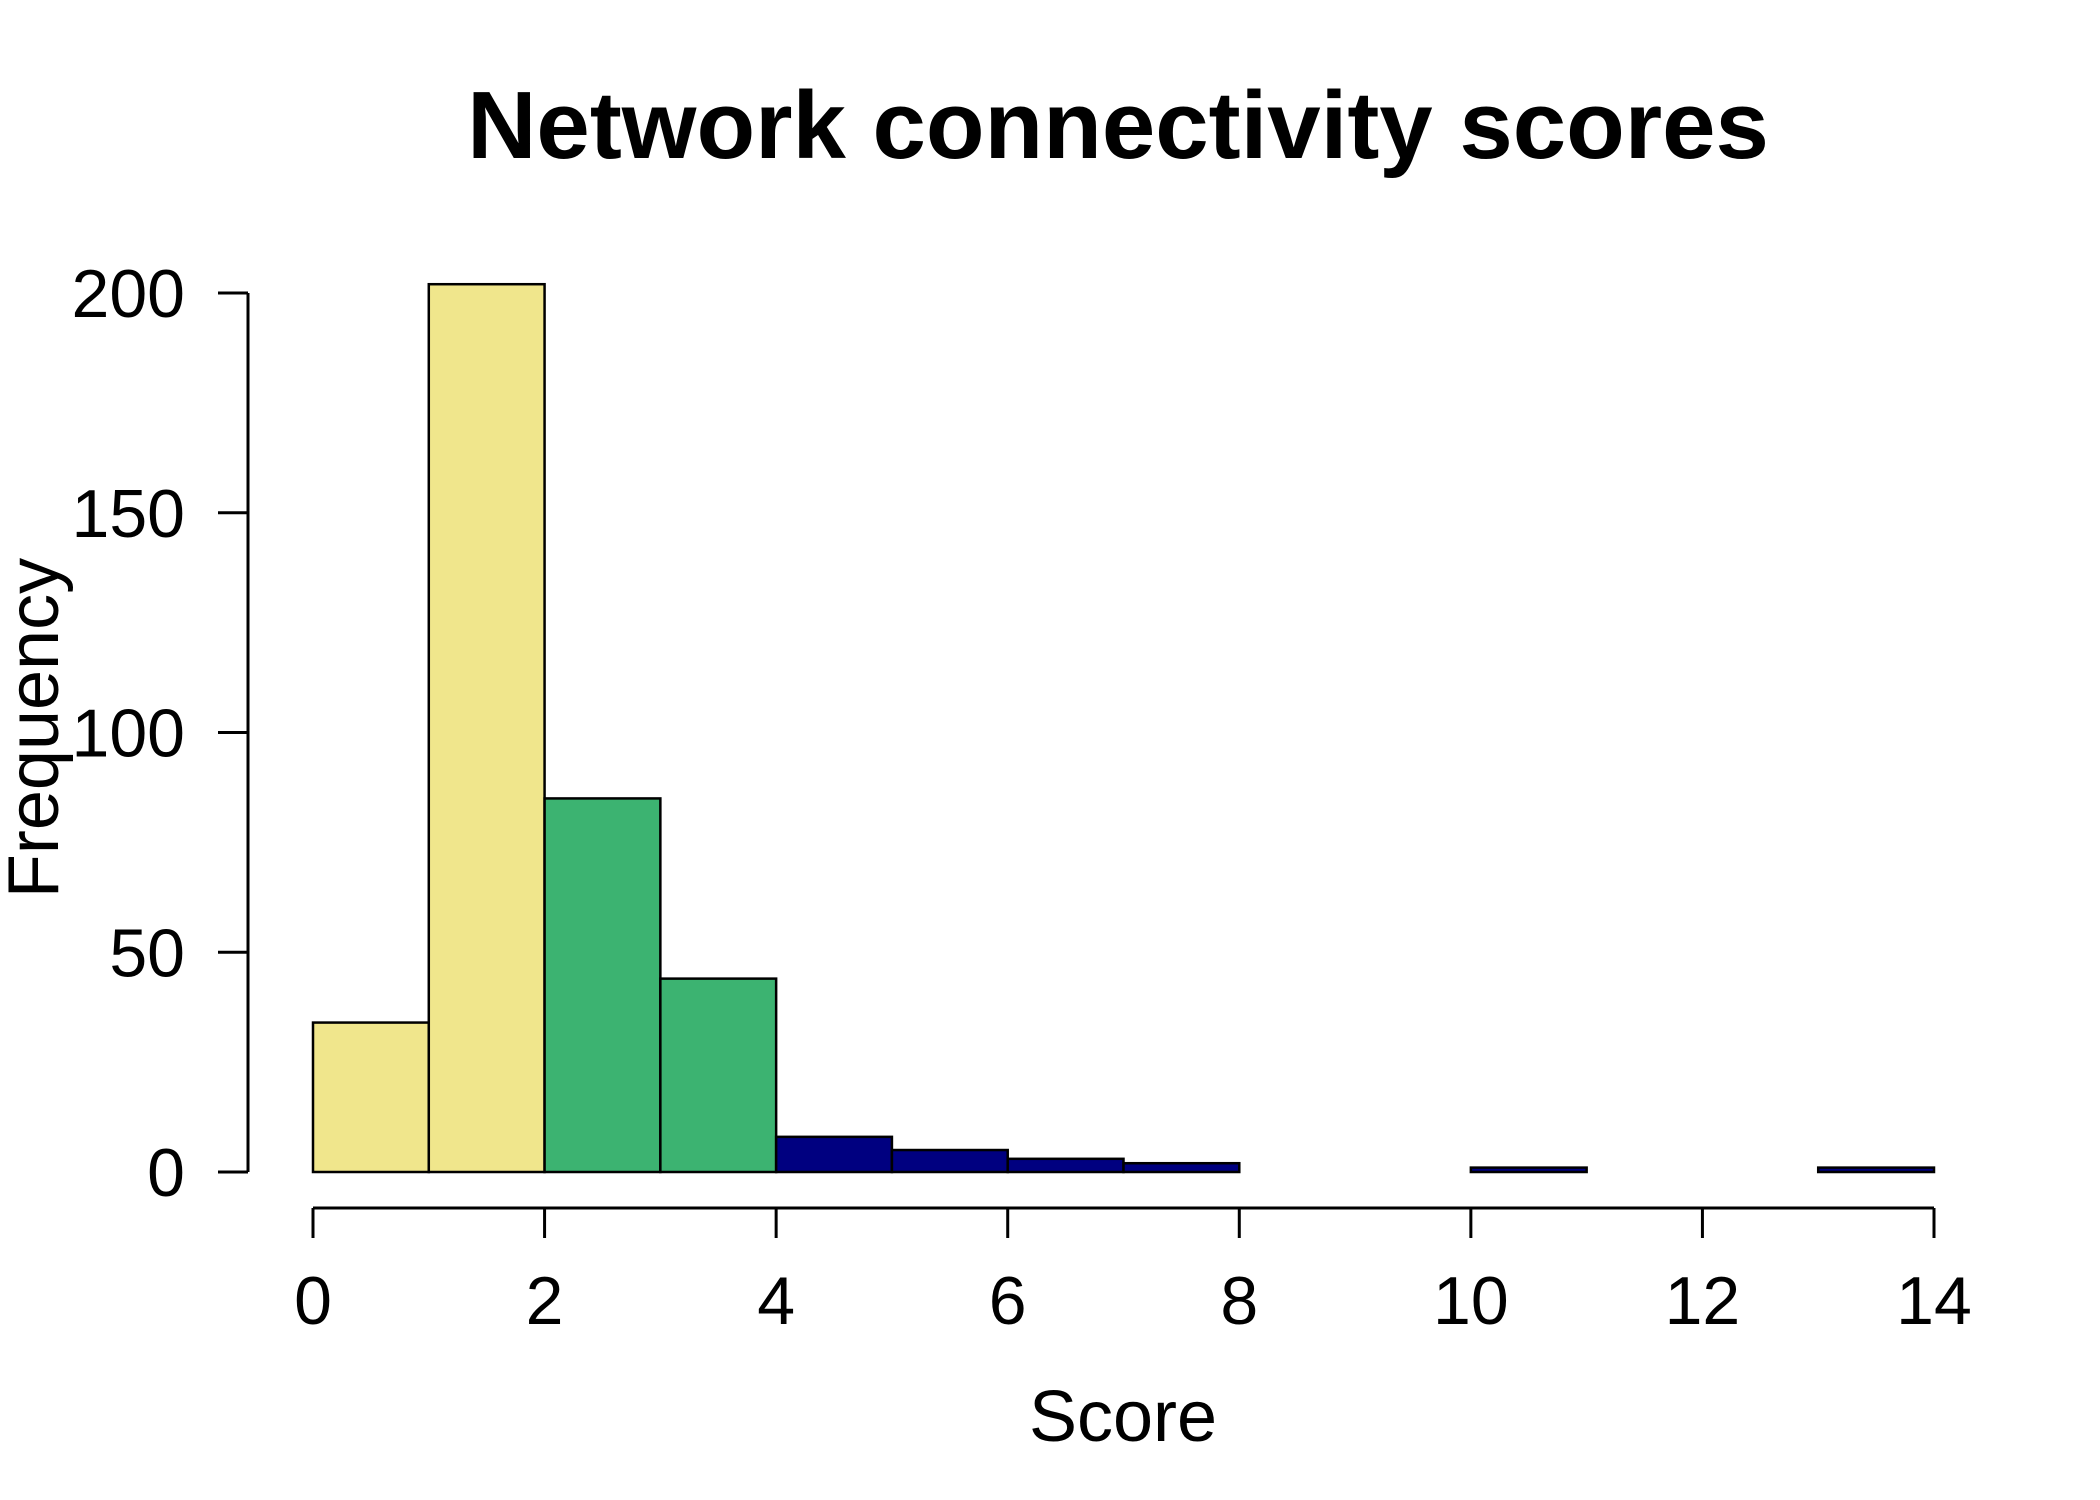 Image resolution: width=2100 pixels, height=1500 pixels. I want to click on x-tick-label: 12, so click(1703, 1301).